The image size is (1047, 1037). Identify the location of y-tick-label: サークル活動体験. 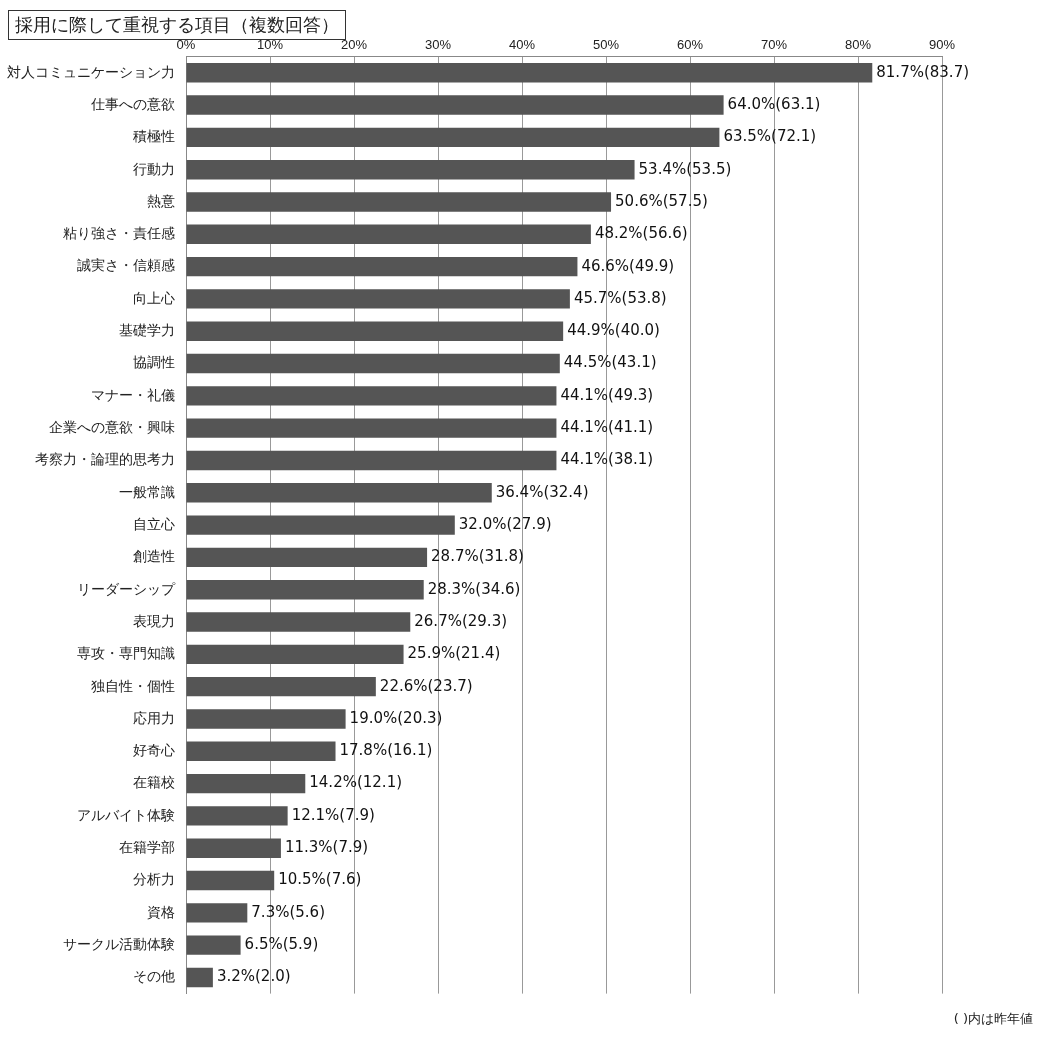
(119, 943).